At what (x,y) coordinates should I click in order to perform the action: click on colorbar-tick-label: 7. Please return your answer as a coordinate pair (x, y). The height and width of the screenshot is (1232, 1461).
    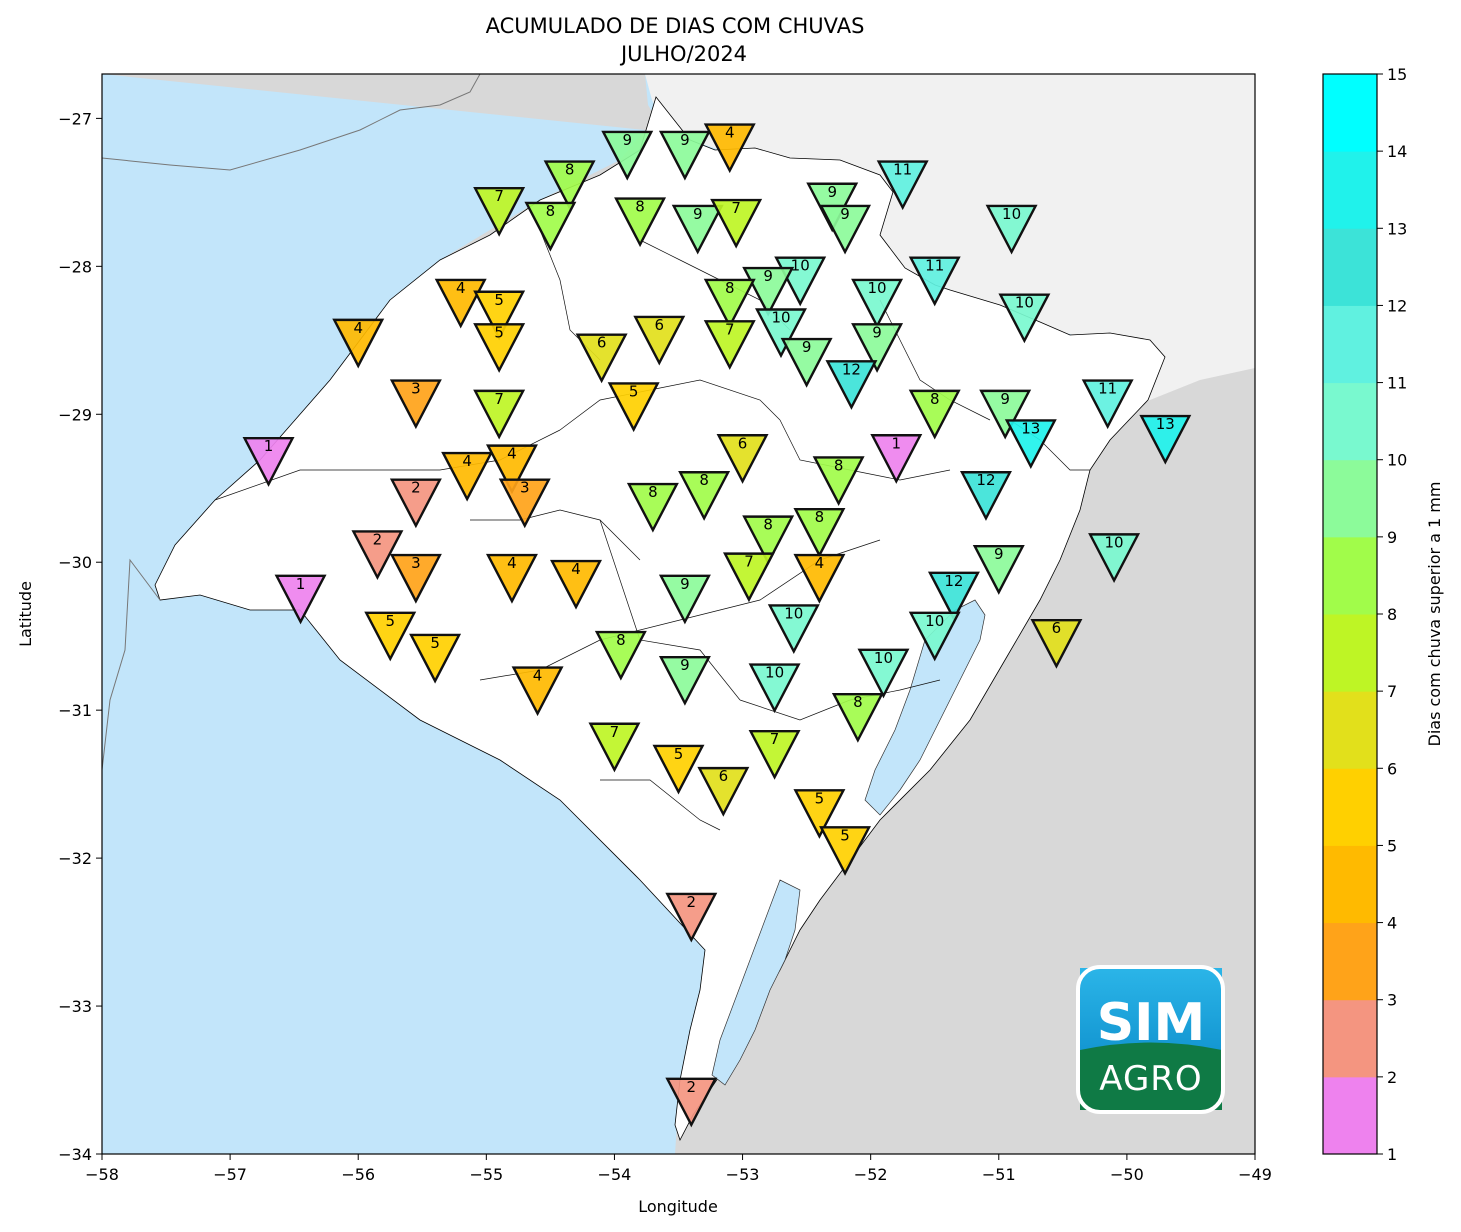
    Looking at the image, I should click on (1392, 691).